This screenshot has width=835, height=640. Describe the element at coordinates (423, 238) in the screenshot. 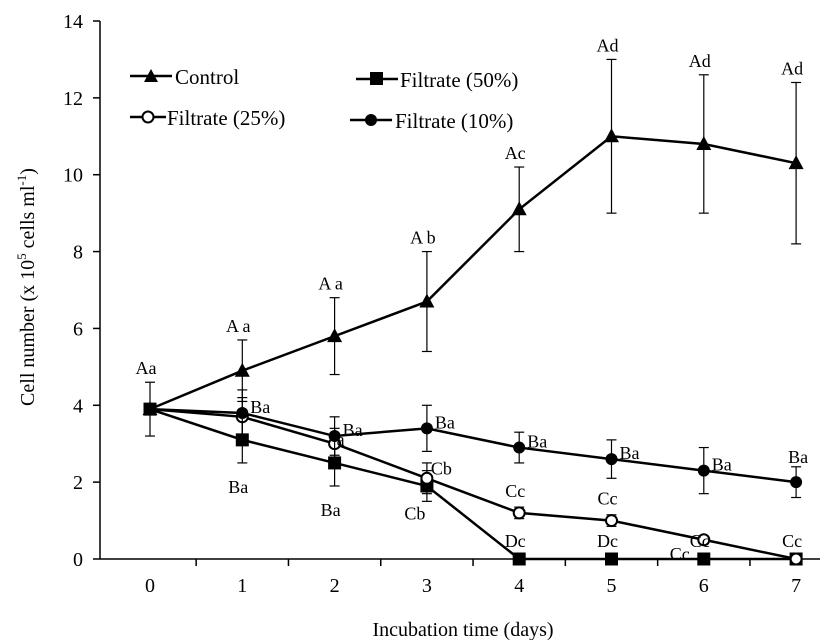

I see `significance-label: A b` at that location.